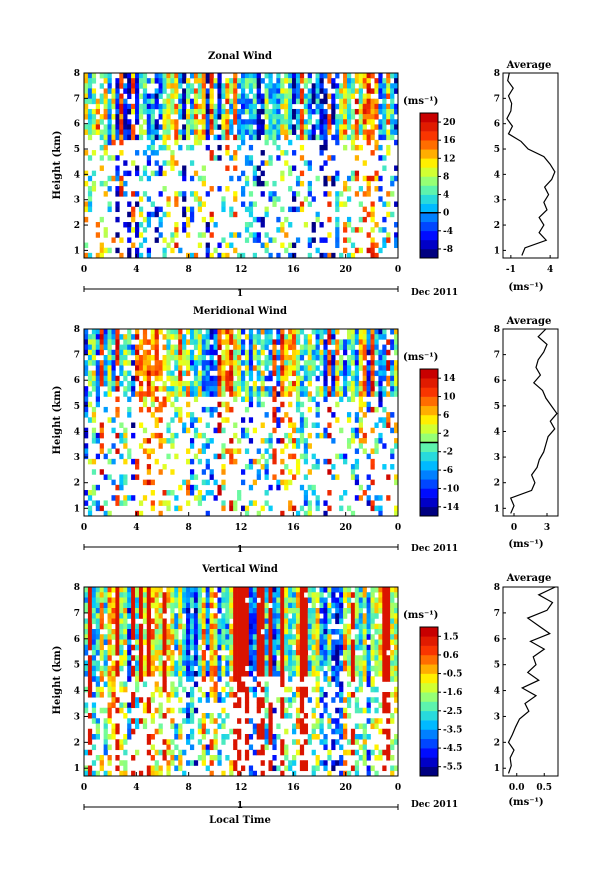  I want to click on profile-y-tick-label: 3, so click(497, 458).